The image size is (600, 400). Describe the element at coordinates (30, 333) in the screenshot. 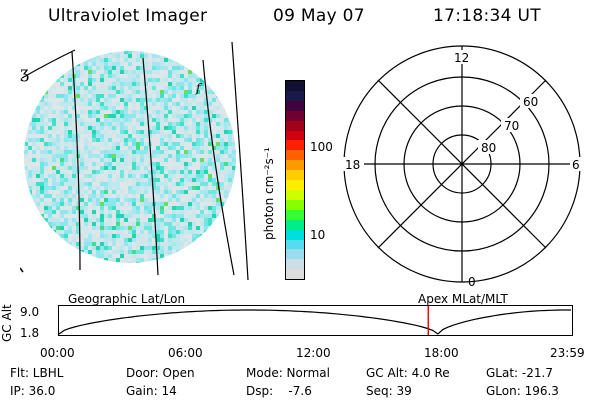

I see `timeline-y-tick-low: 1.8` at that location.